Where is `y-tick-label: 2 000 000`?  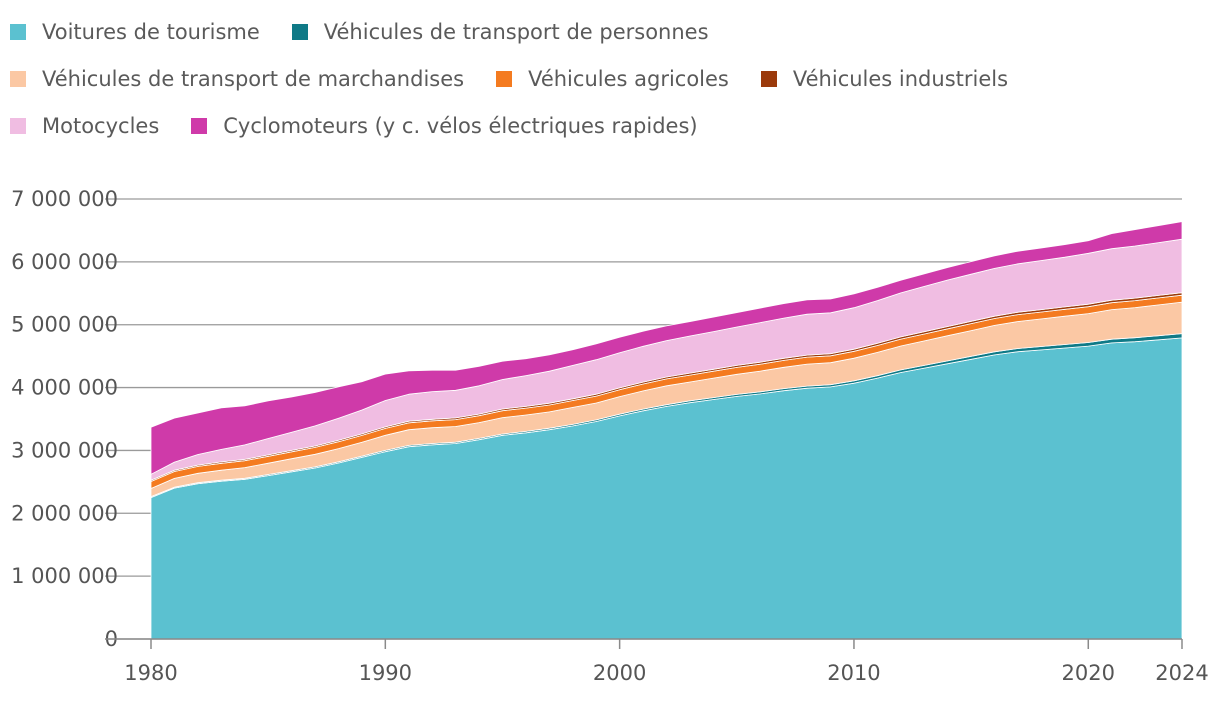
y-tick-label: 2 000 000 is located at coordinates (64, 513).